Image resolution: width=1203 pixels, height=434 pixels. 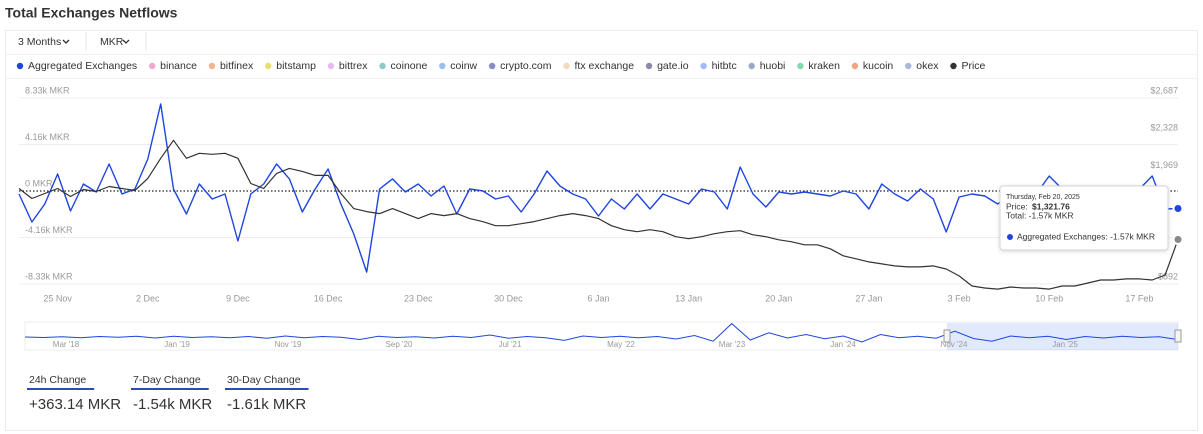 What do you see at coordinates (773, 66) in the screenshot?
I see `legend-label: huobi` at bounding box center [773, 66].